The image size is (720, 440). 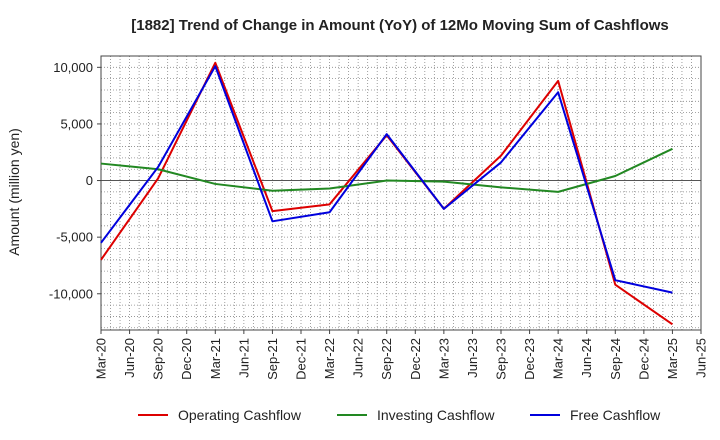 I want to click on x-tick-label: Sep-20, so click(x=158, y=359).